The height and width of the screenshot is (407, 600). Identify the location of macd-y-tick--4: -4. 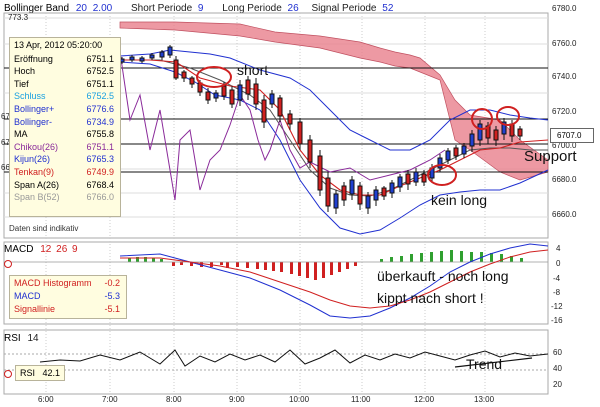
(557, 278).